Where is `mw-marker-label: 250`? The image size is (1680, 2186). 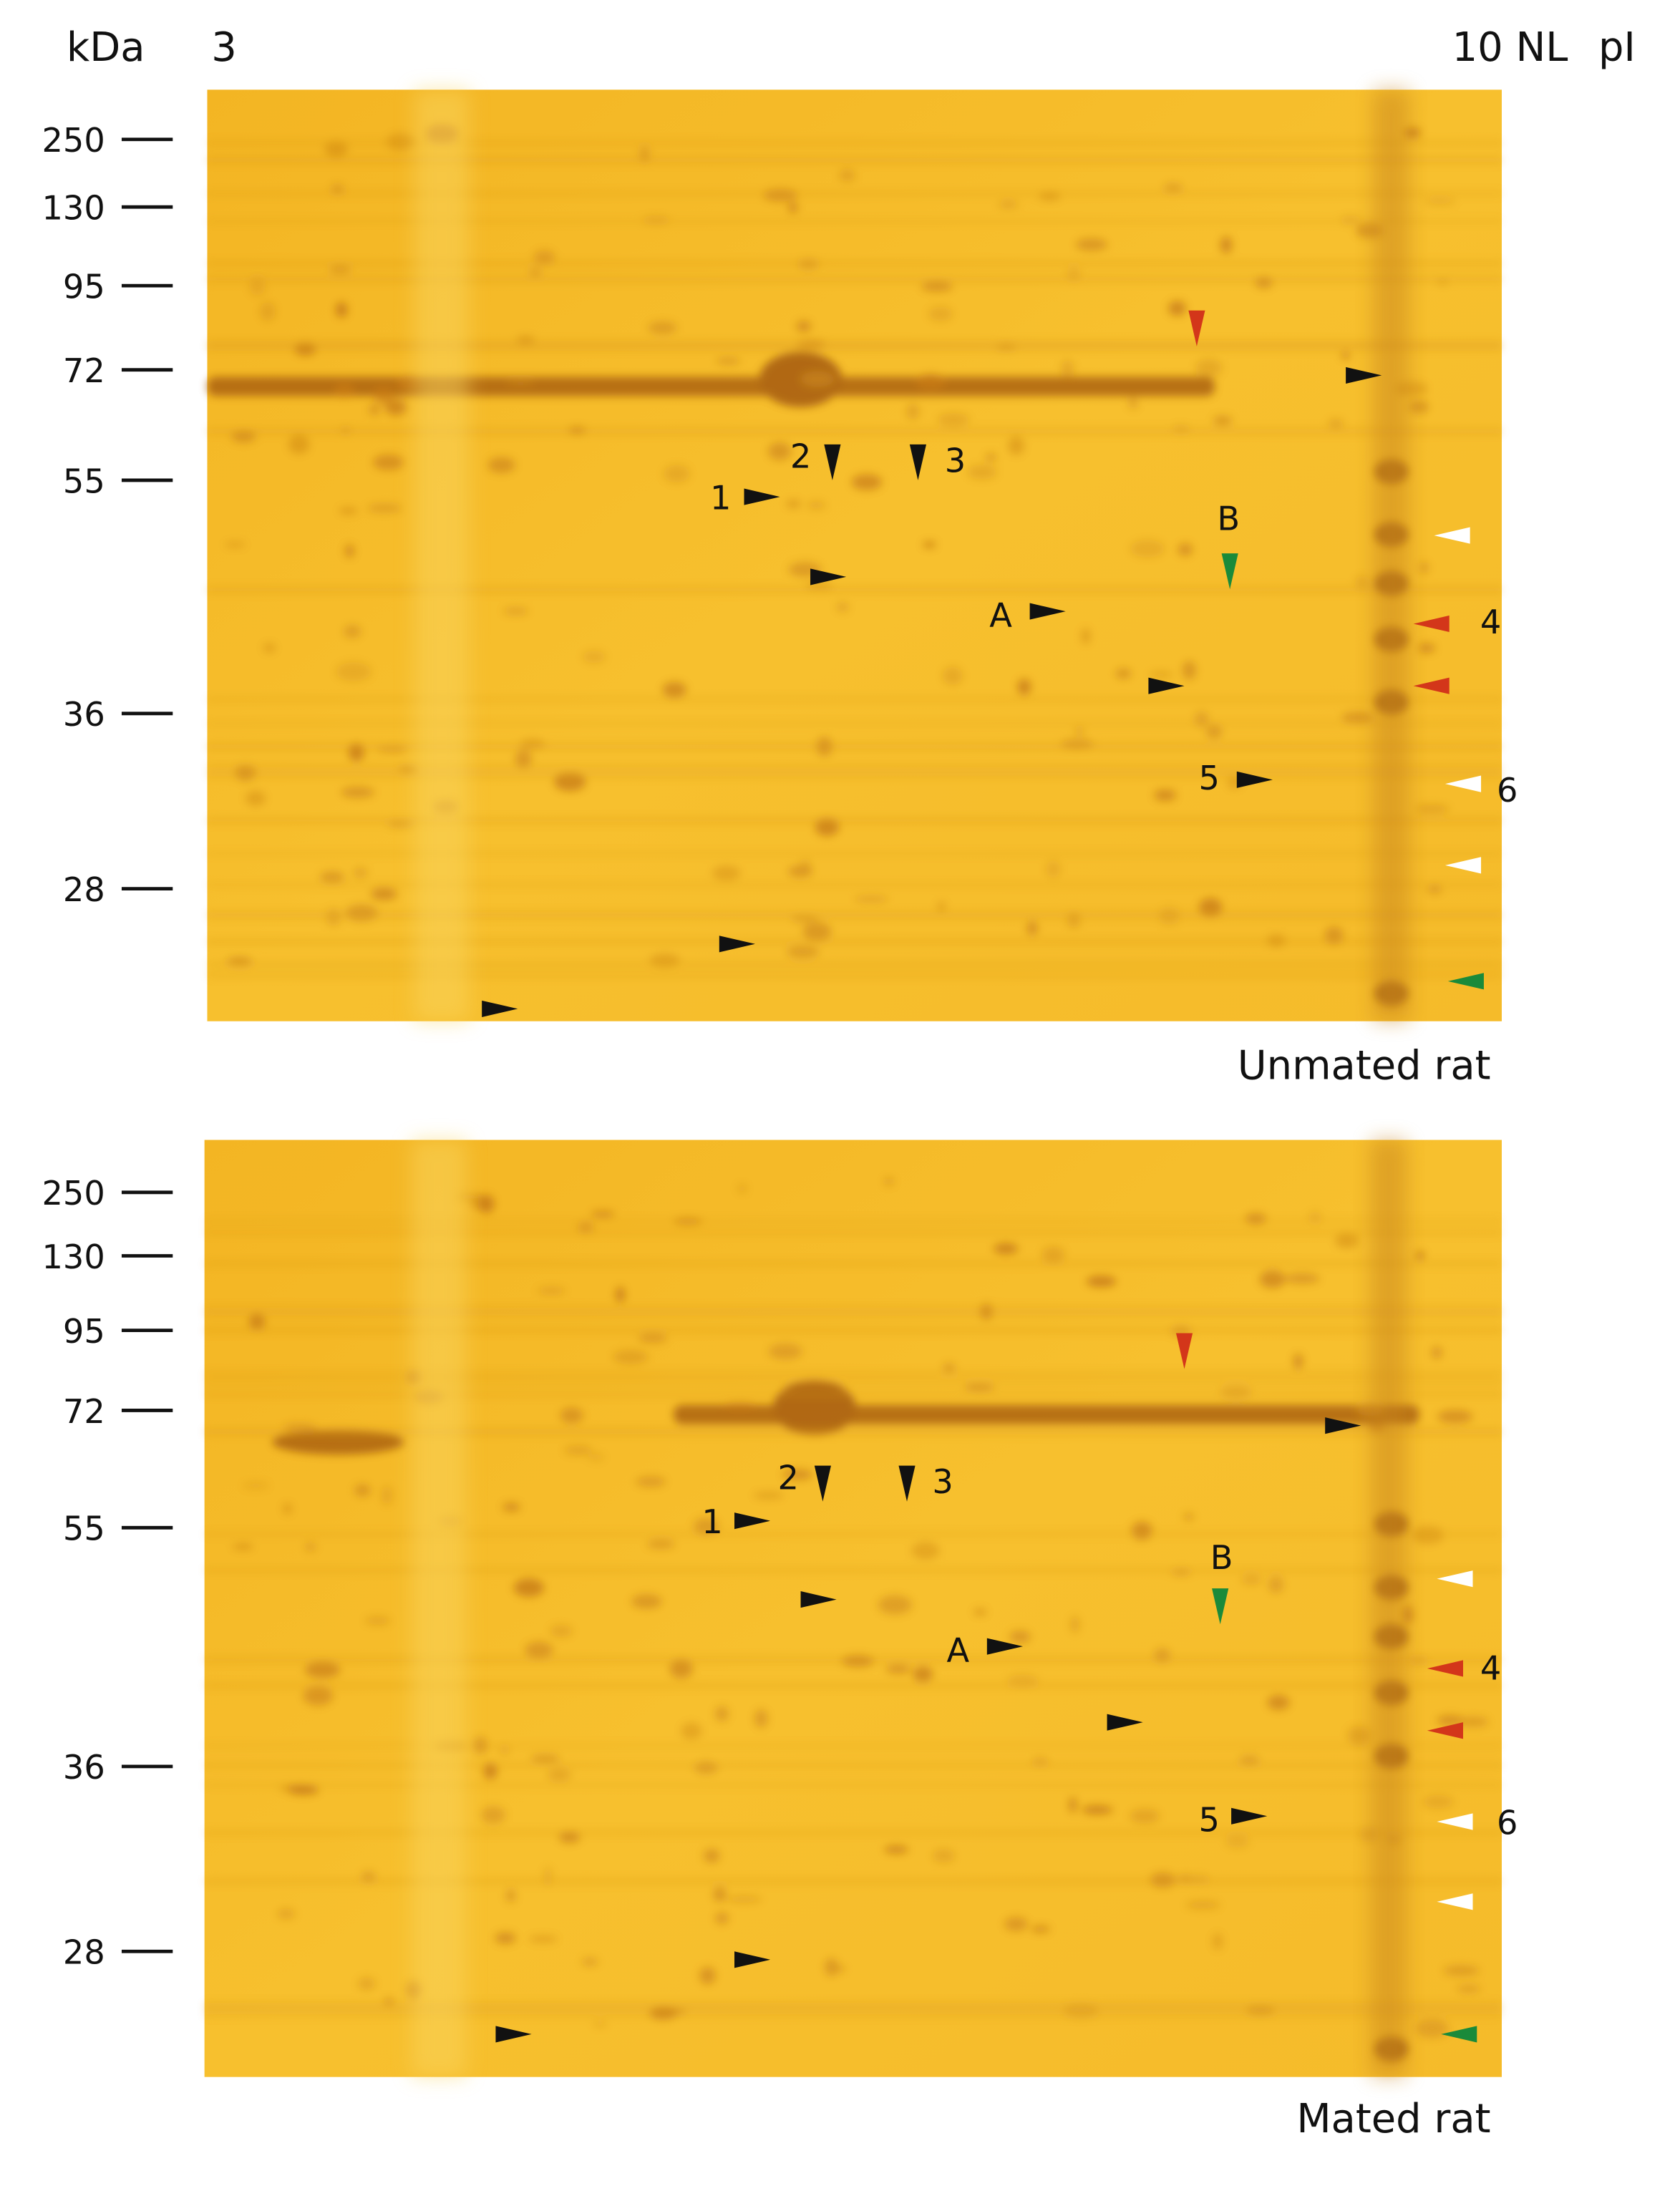
mw-marker-label: 250 is located at coordinates (73, 141).